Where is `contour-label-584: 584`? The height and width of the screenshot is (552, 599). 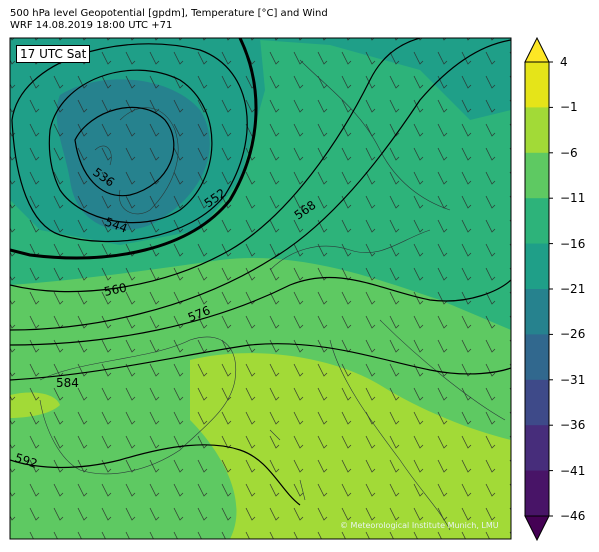
contour-label-584: 584 is located at coordinates (67, 383).